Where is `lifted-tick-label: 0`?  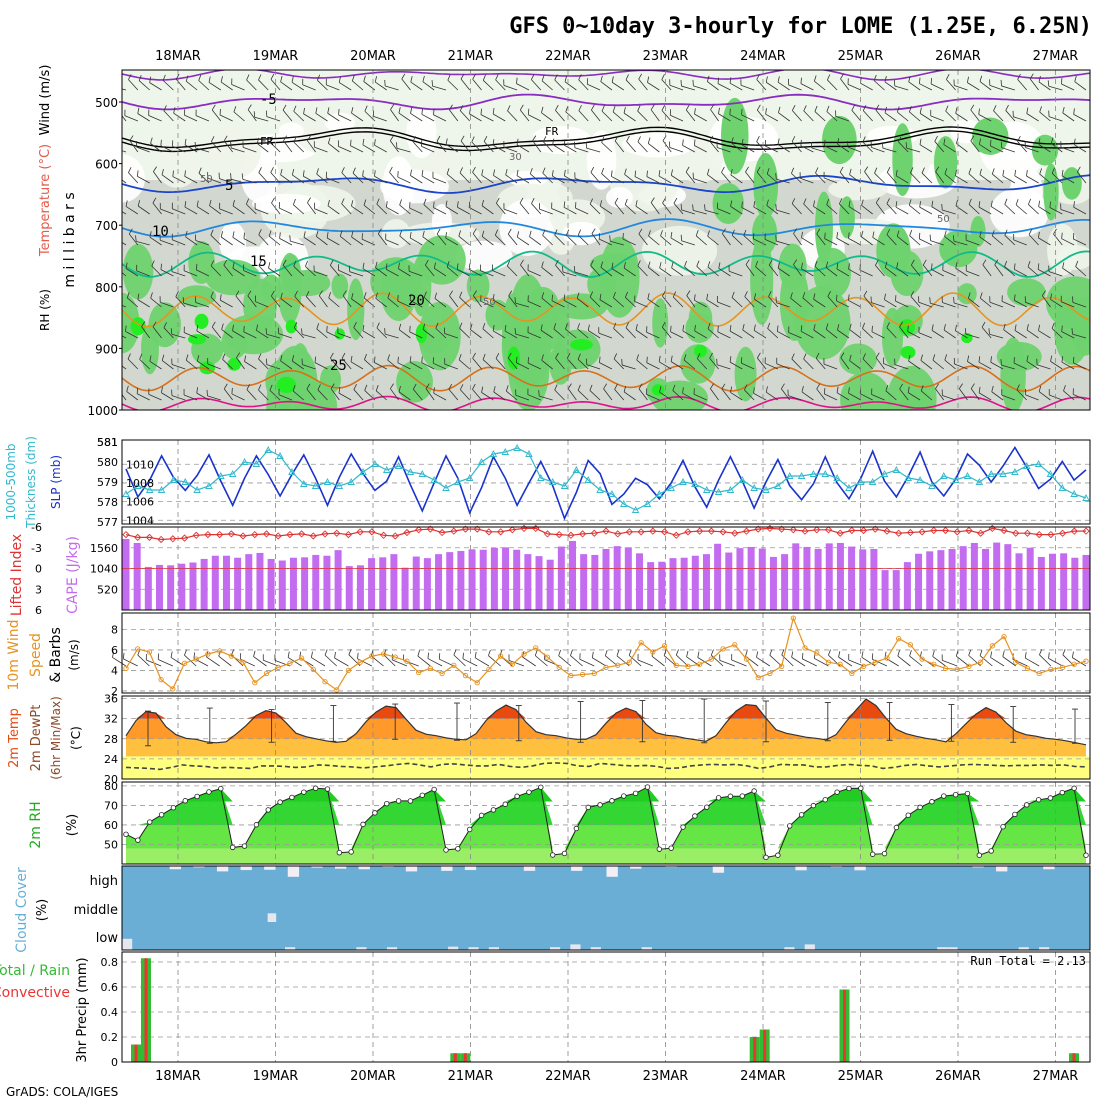 lifted-tick-label: 0 is located at coordinates (38, 569).